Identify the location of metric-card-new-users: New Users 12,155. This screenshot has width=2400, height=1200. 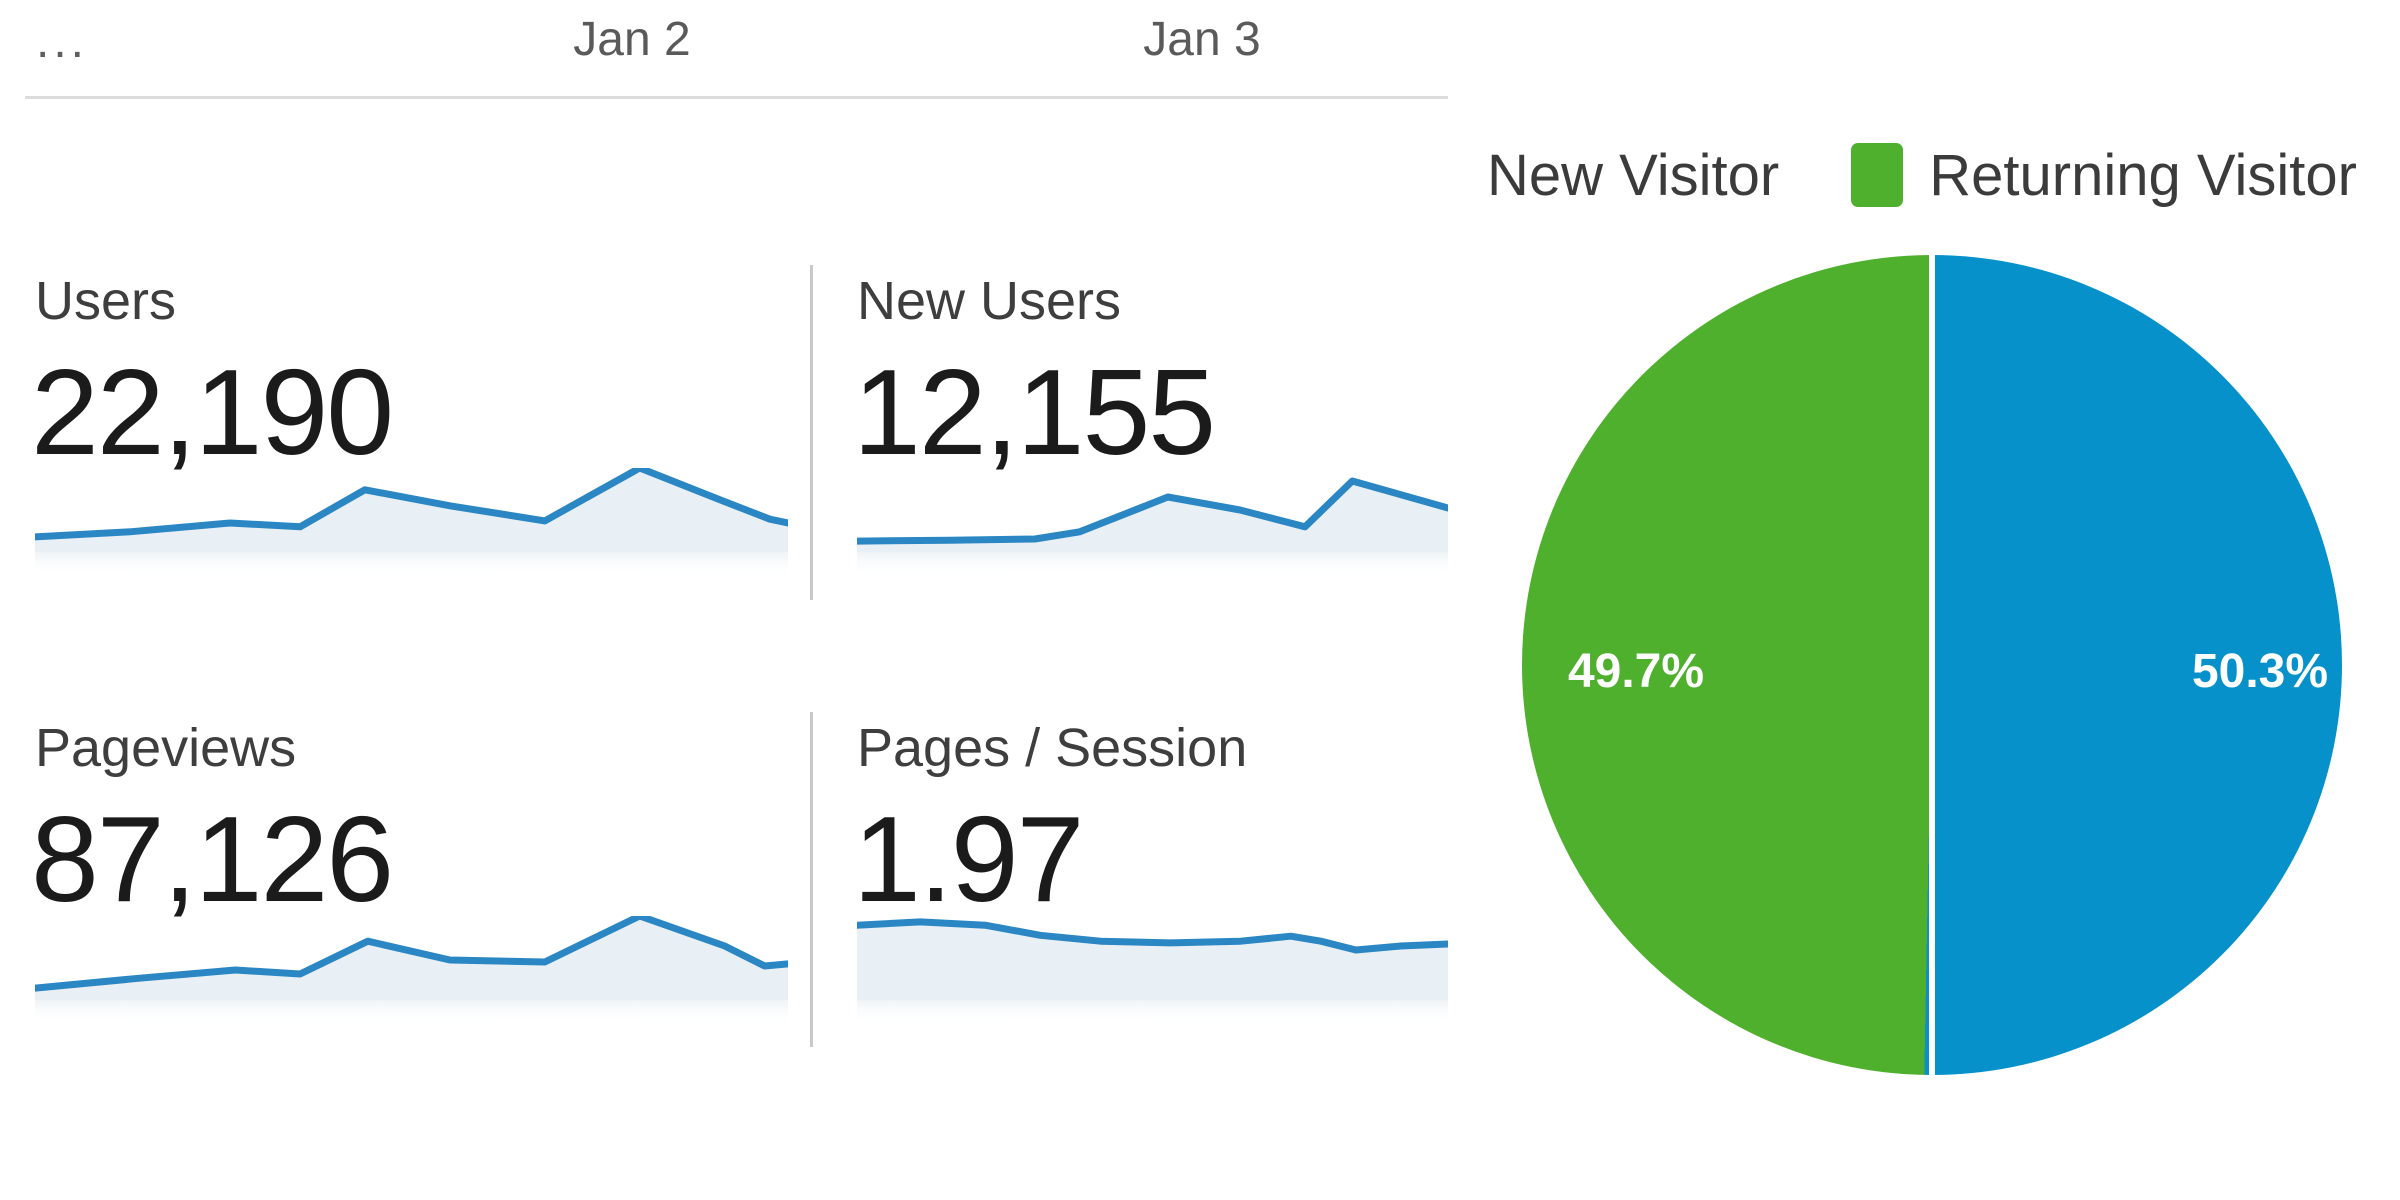
(1150, 435).